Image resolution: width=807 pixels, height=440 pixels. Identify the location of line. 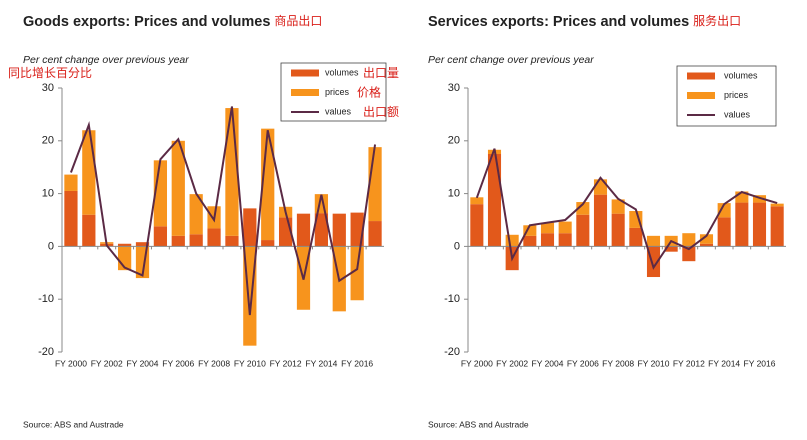
(626, 209).